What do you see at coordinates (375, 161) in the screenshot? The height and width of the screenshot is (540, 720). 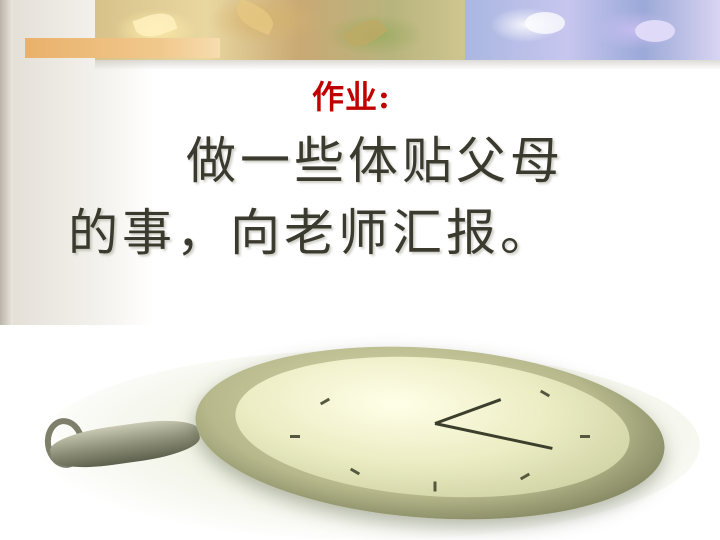 I see `body-line-1: 做一些体贴父母` at bounding box center [375, 161].